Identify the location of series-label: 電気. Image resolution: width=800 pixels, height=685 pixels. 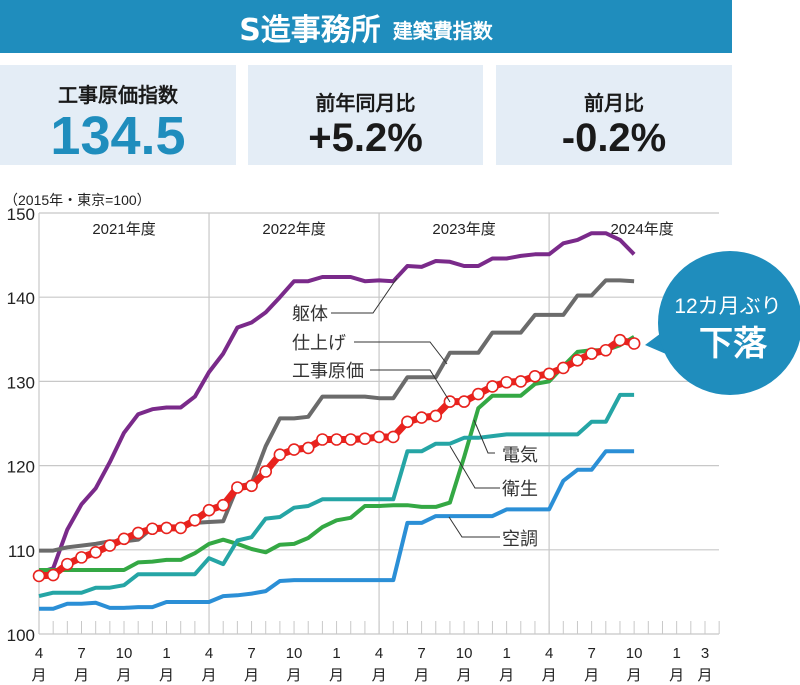
(520, 455).